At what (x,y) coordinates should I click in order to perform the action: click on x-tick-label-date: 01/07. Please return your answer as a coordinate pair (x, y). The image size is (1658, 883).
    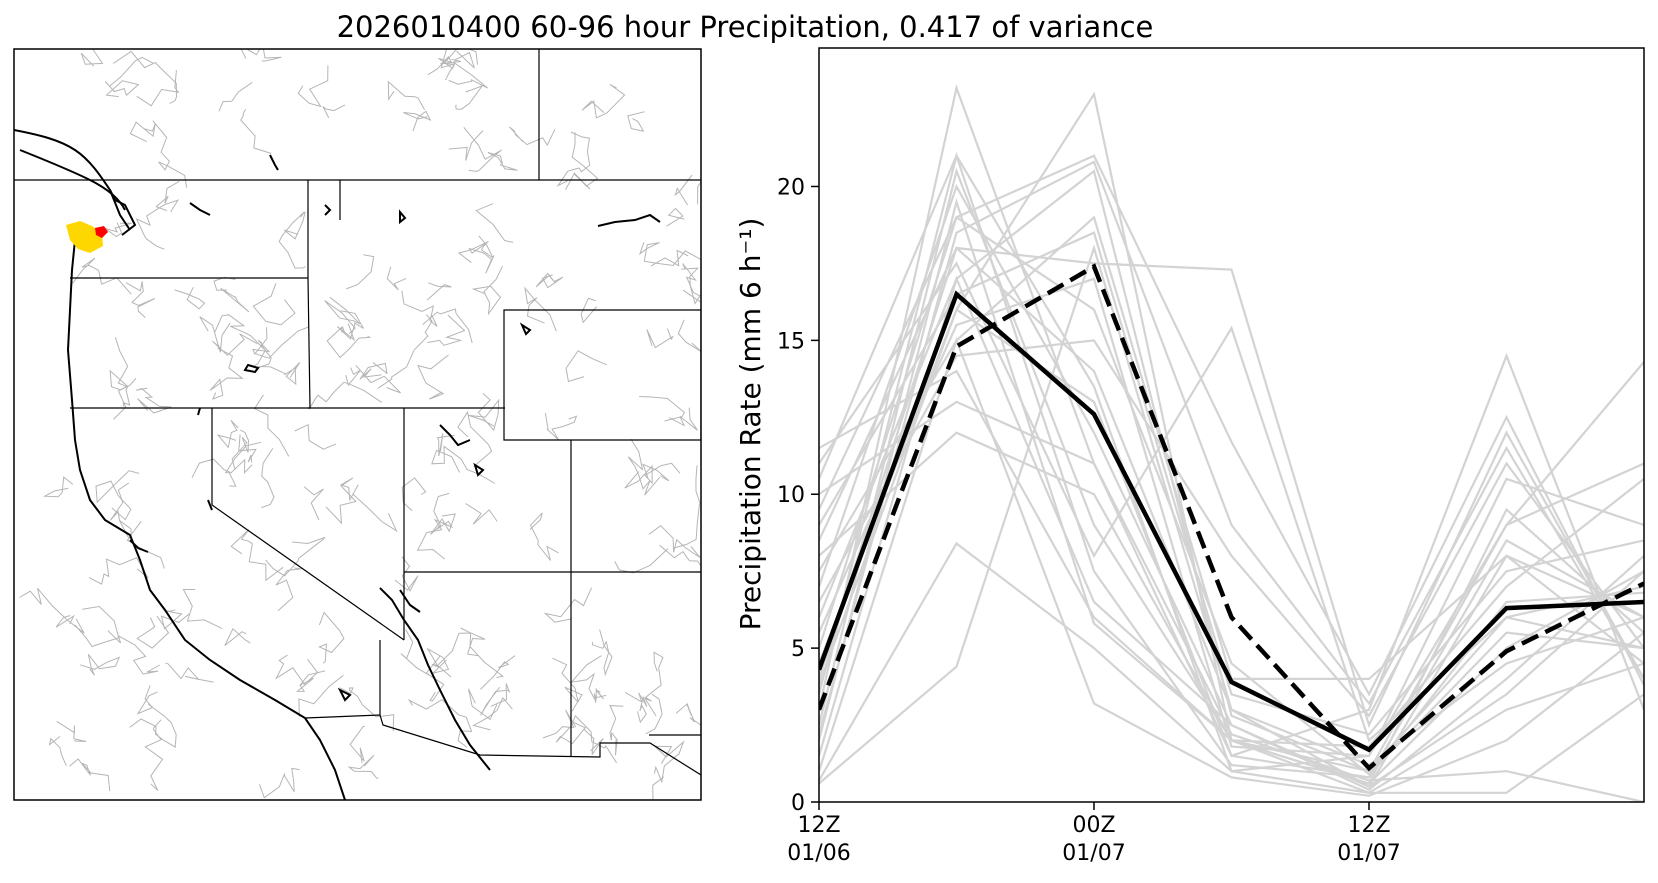
    Looking at the image, I should click on (1368, 853).